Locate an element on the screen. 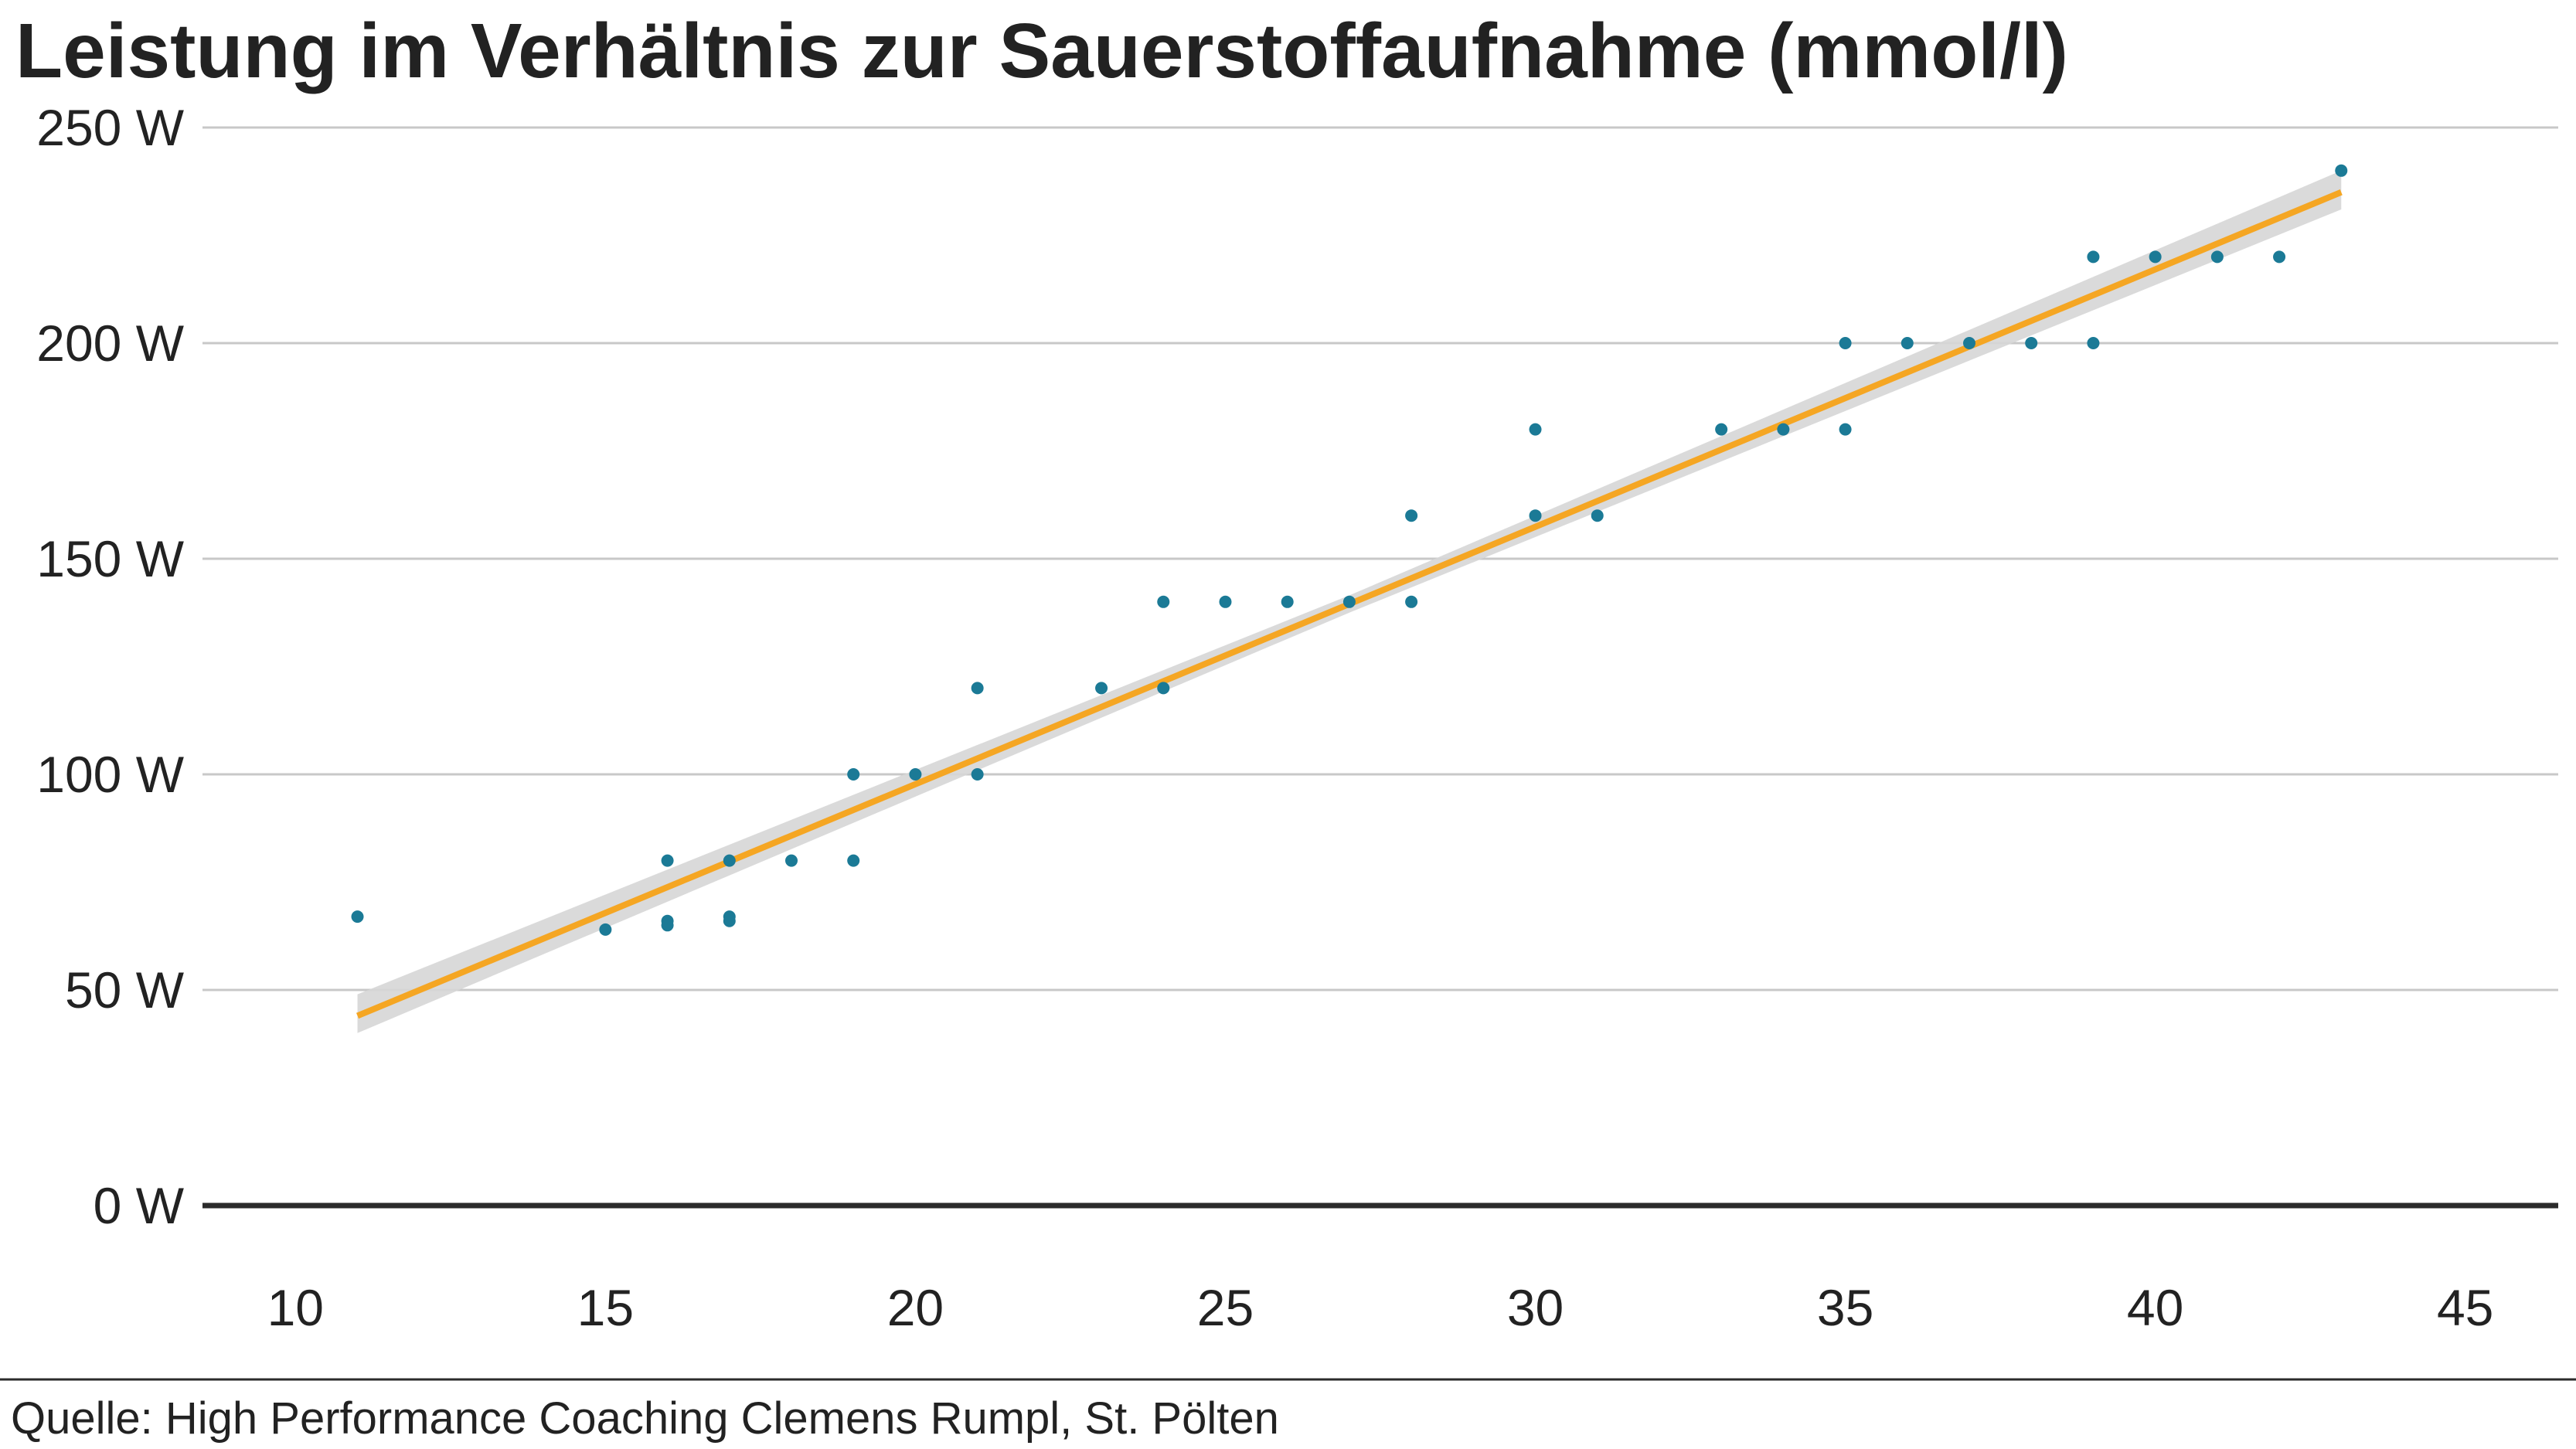 The height and width of the screenshot is (1449, 2576). y-tick-label-250: 250 W is located at coordinates (110, 128).